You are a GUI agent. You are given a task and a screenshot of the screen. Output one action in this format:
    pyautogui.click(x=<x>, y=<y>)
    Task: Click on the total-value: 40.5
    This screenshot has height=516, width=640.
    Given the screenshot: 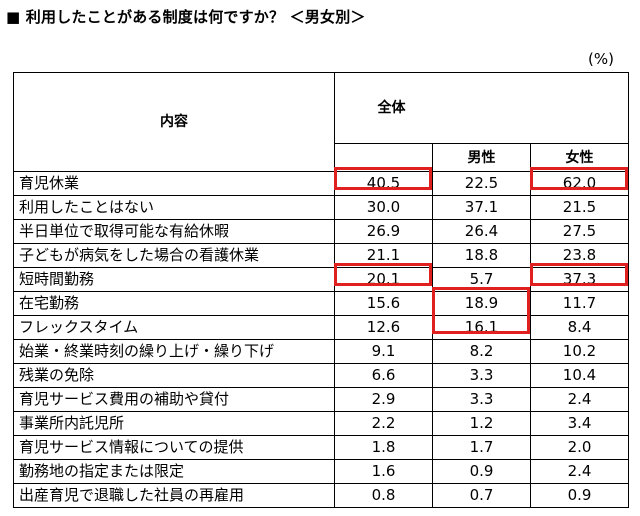 What is the action you would take?
    pyautogui.click(x=383, y=183)
    